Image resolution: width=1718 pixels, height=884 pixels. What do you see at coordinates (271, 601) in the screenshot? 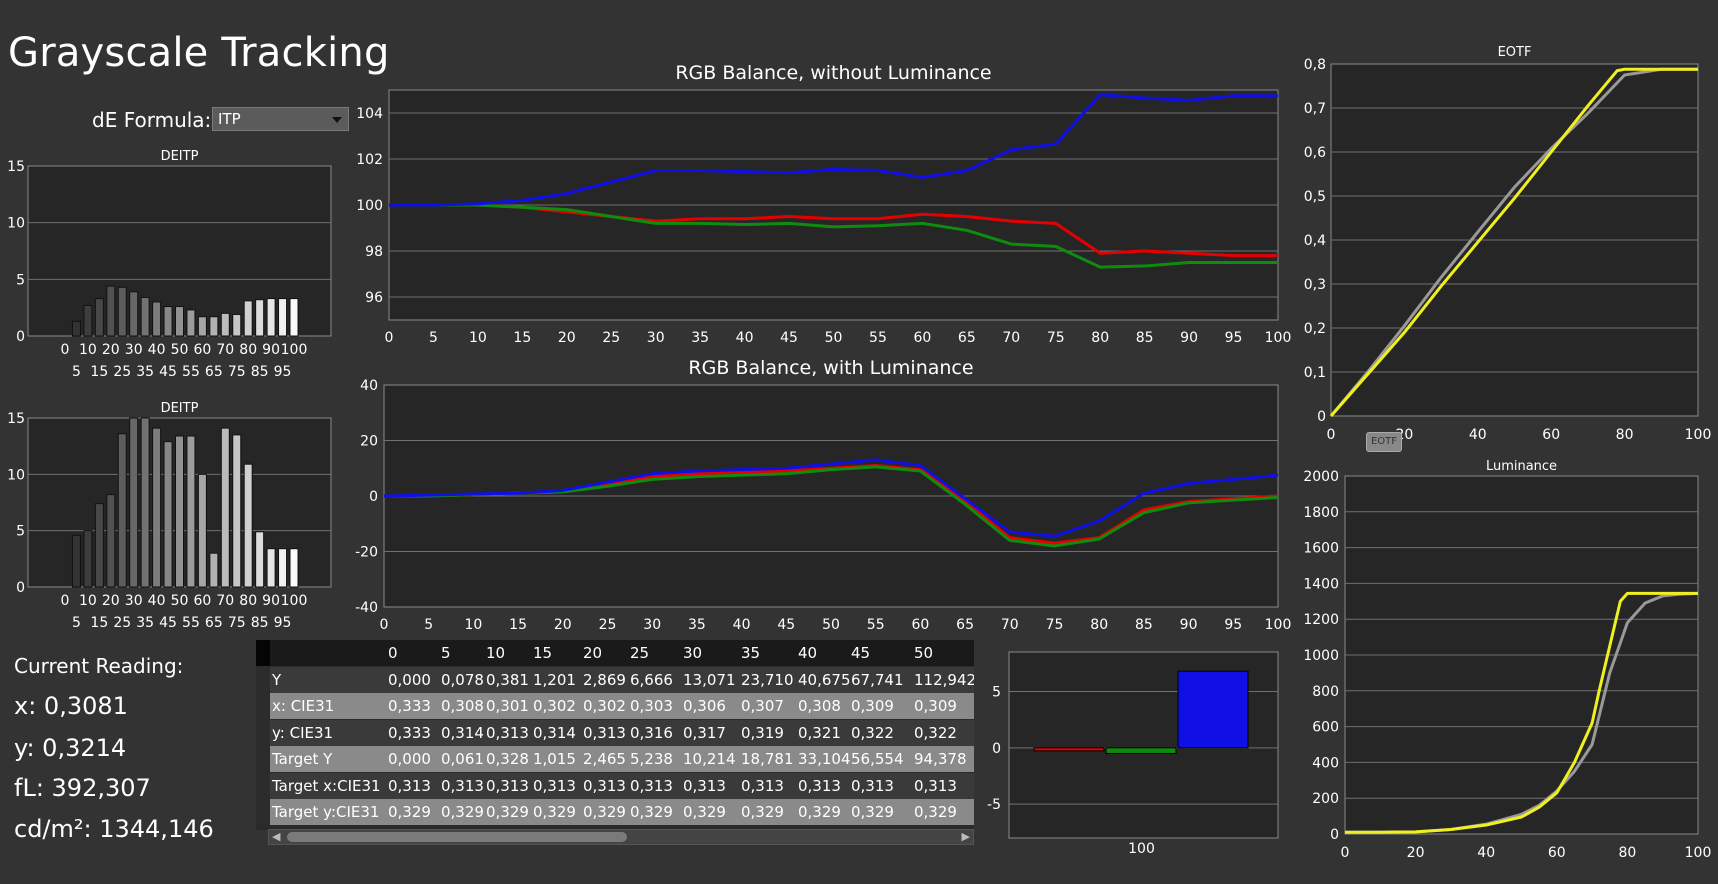
I see `deitp-bottom-xtick-label: 90` at bounding box center [271, 601].